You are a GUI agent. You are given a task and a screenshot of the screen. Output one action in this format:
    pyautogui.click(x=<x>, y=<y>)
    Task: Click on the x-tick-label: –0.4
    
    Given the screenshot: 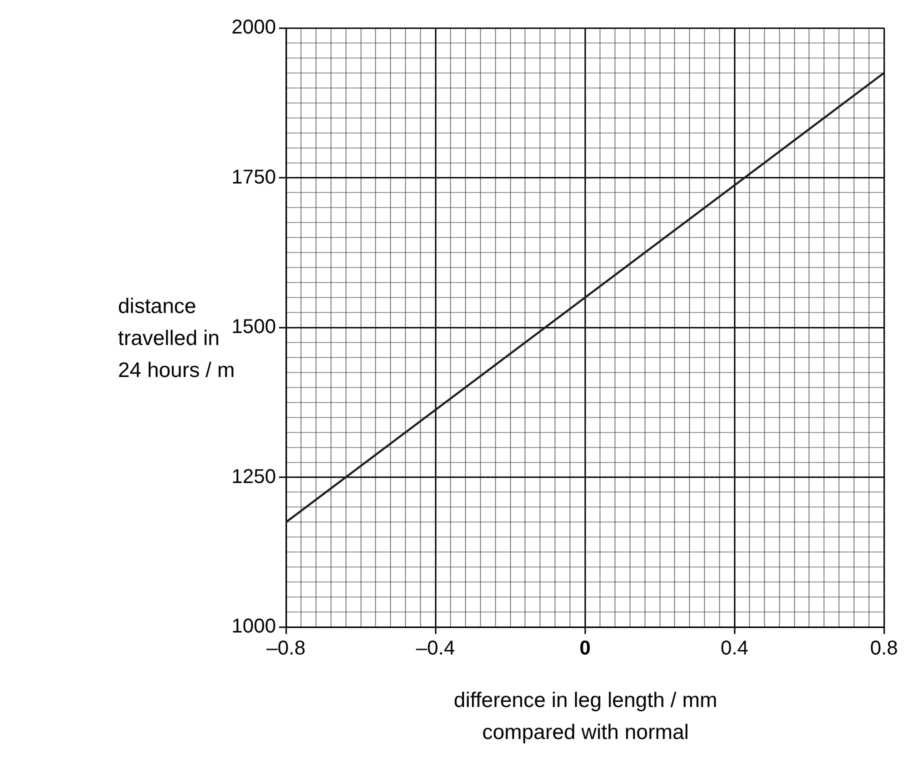 What is the action you would take?
    pyautogui.click(x=435, y=649)
    